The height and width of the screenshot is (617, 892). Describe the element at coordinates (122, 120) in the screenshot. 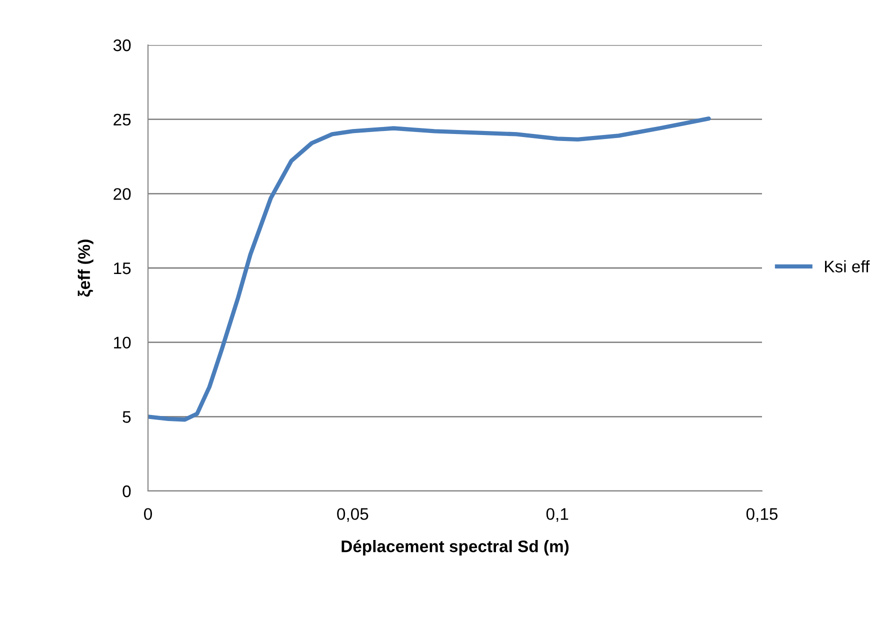

I see `y-tick-label: 25` at that location.